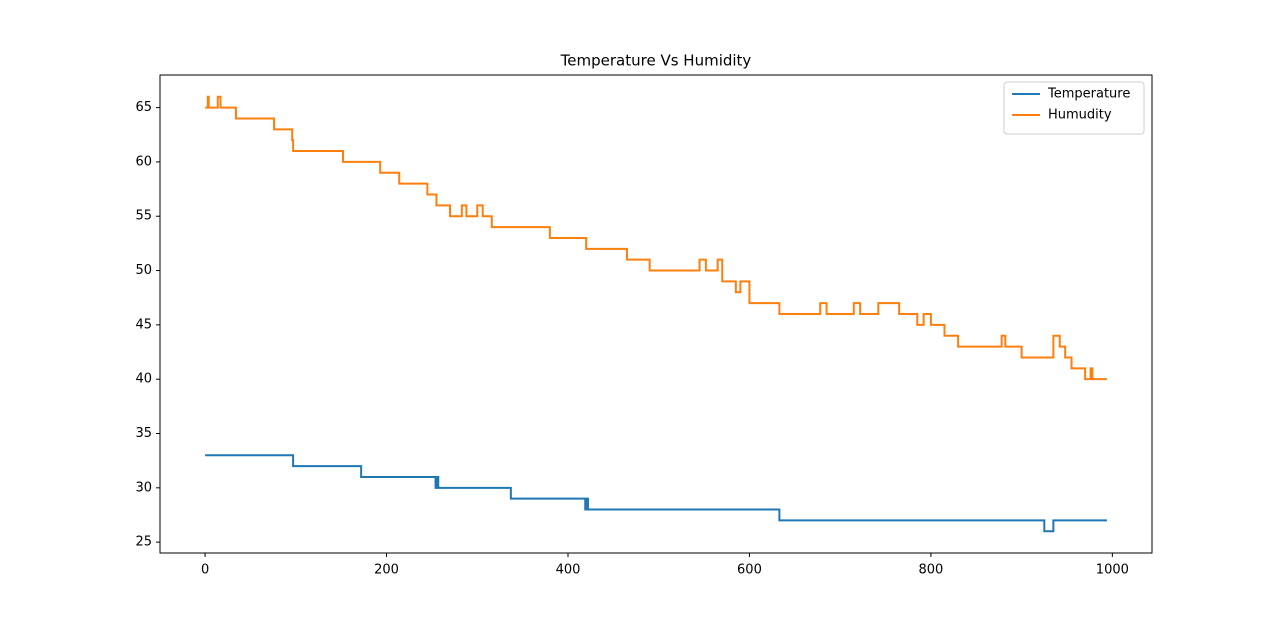  Describe the element at coordinates (143, 379) in the screenshot. I see `y-tick-label: 40` at that location.